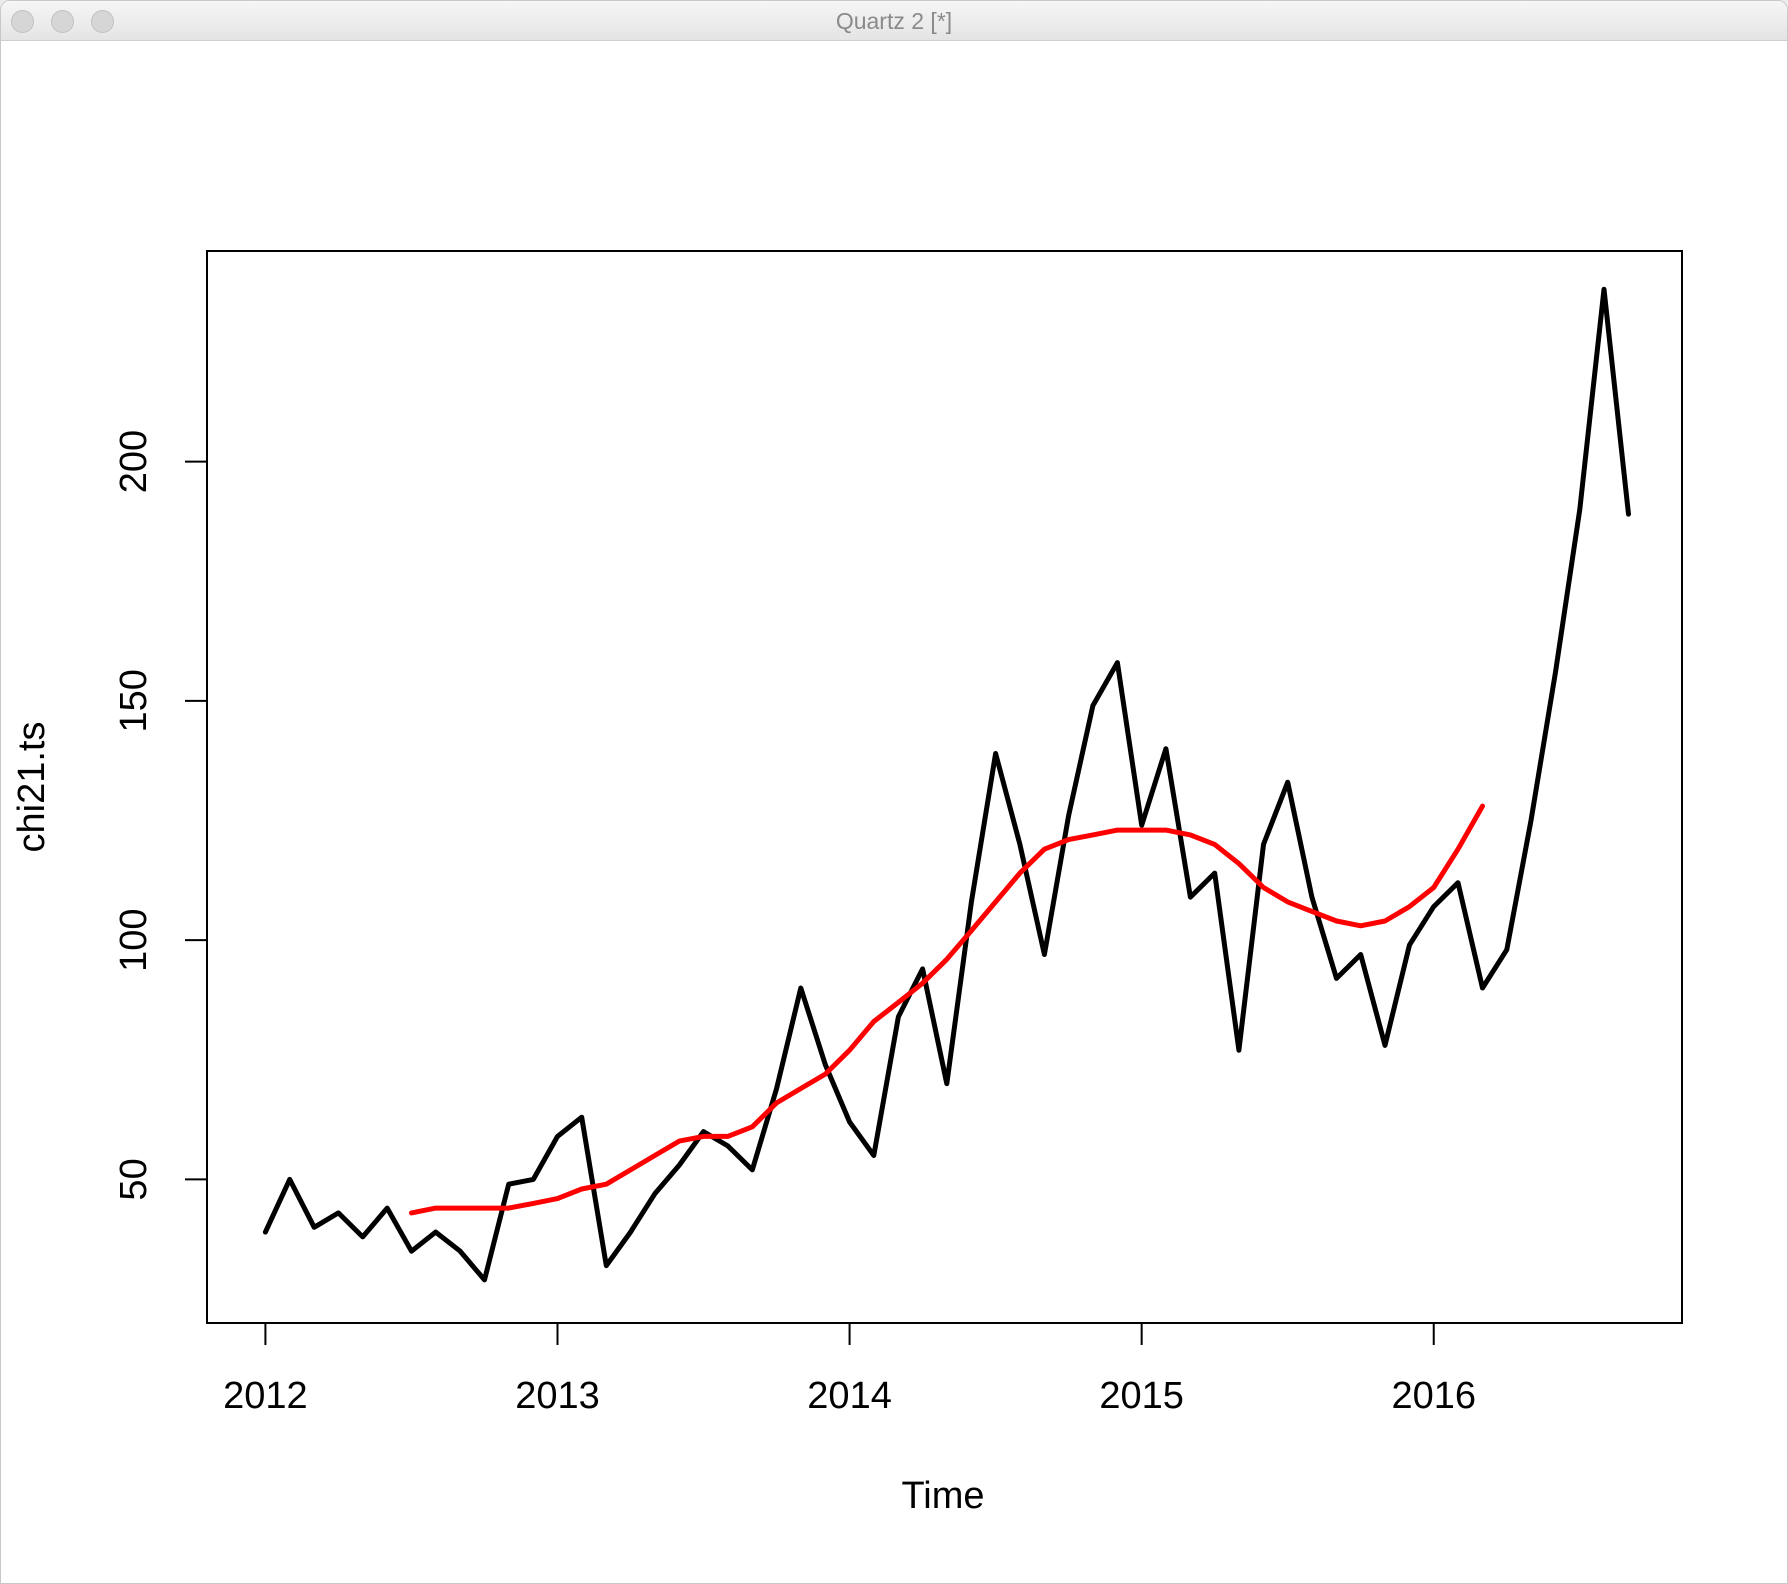 The height and width of the screenshot is (1584, 1788). I want to click on close-button, so click(22, 21).